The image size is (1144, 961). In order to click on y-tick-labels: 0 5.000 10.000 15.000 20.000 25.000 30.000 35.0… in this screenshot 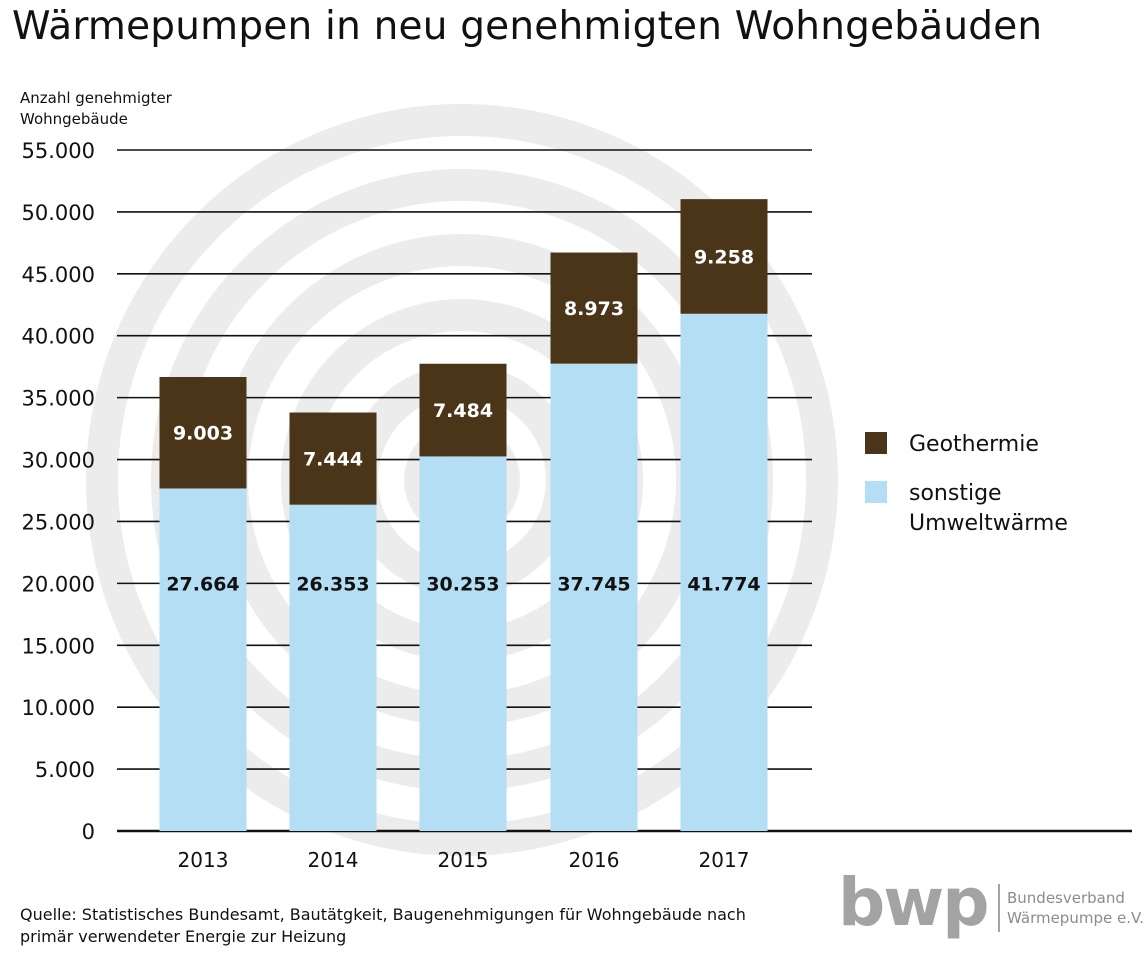, I will do `click(58, 491)`.